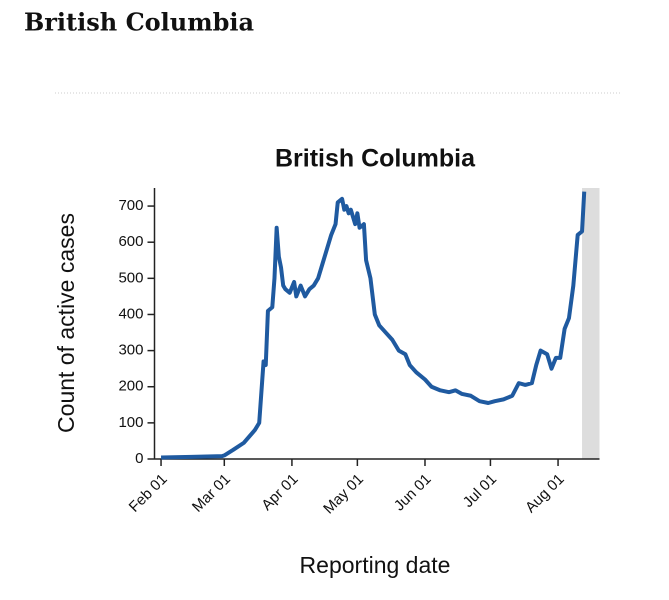 This screenshot has height=600, width=669. Describe the element at coordinates (279, 492) in the screenshot. I see `x-tick-label: Apr 01` at that location.